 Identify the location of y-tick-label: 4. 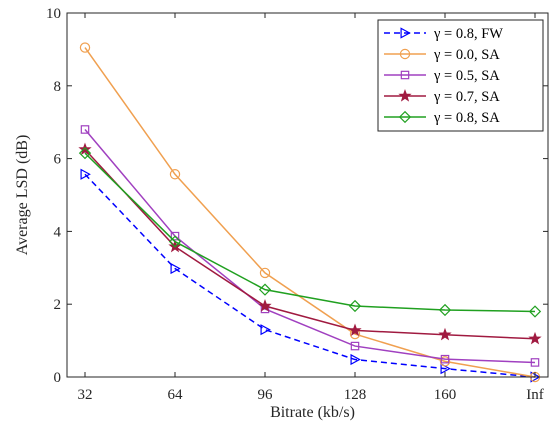
(58, 232).